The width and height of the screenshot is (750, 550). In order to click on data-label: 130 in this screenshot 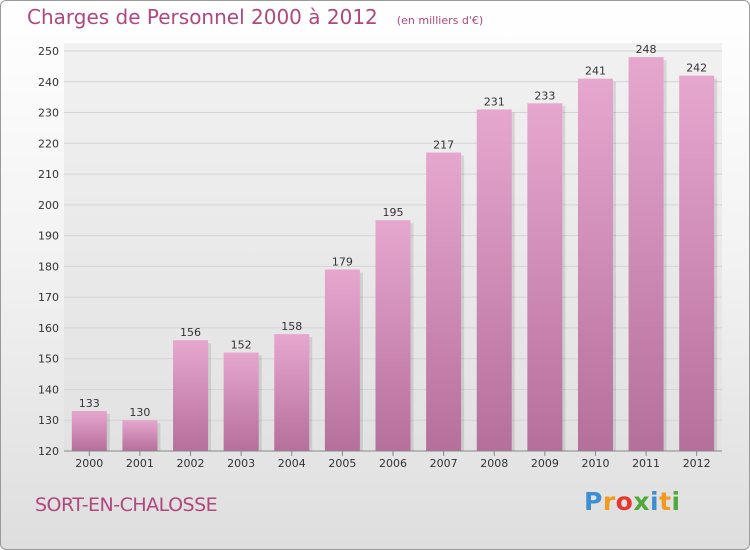, I will do `click(139, 412)`.